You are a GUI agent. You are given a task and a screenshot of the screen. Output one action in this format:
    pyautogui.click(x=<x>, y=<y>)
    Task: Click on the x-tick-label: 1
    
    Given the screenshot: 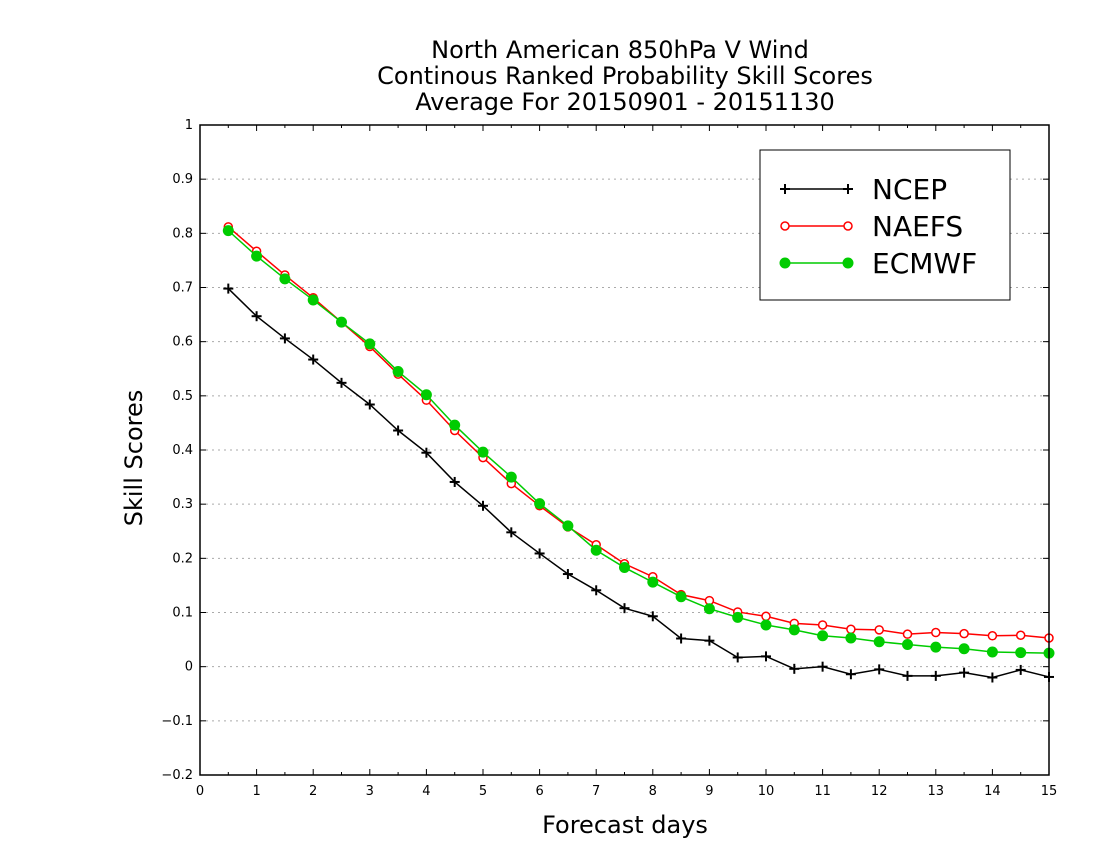 What is the action you would take?
    pyautogui.click(x=256, y=791)
    